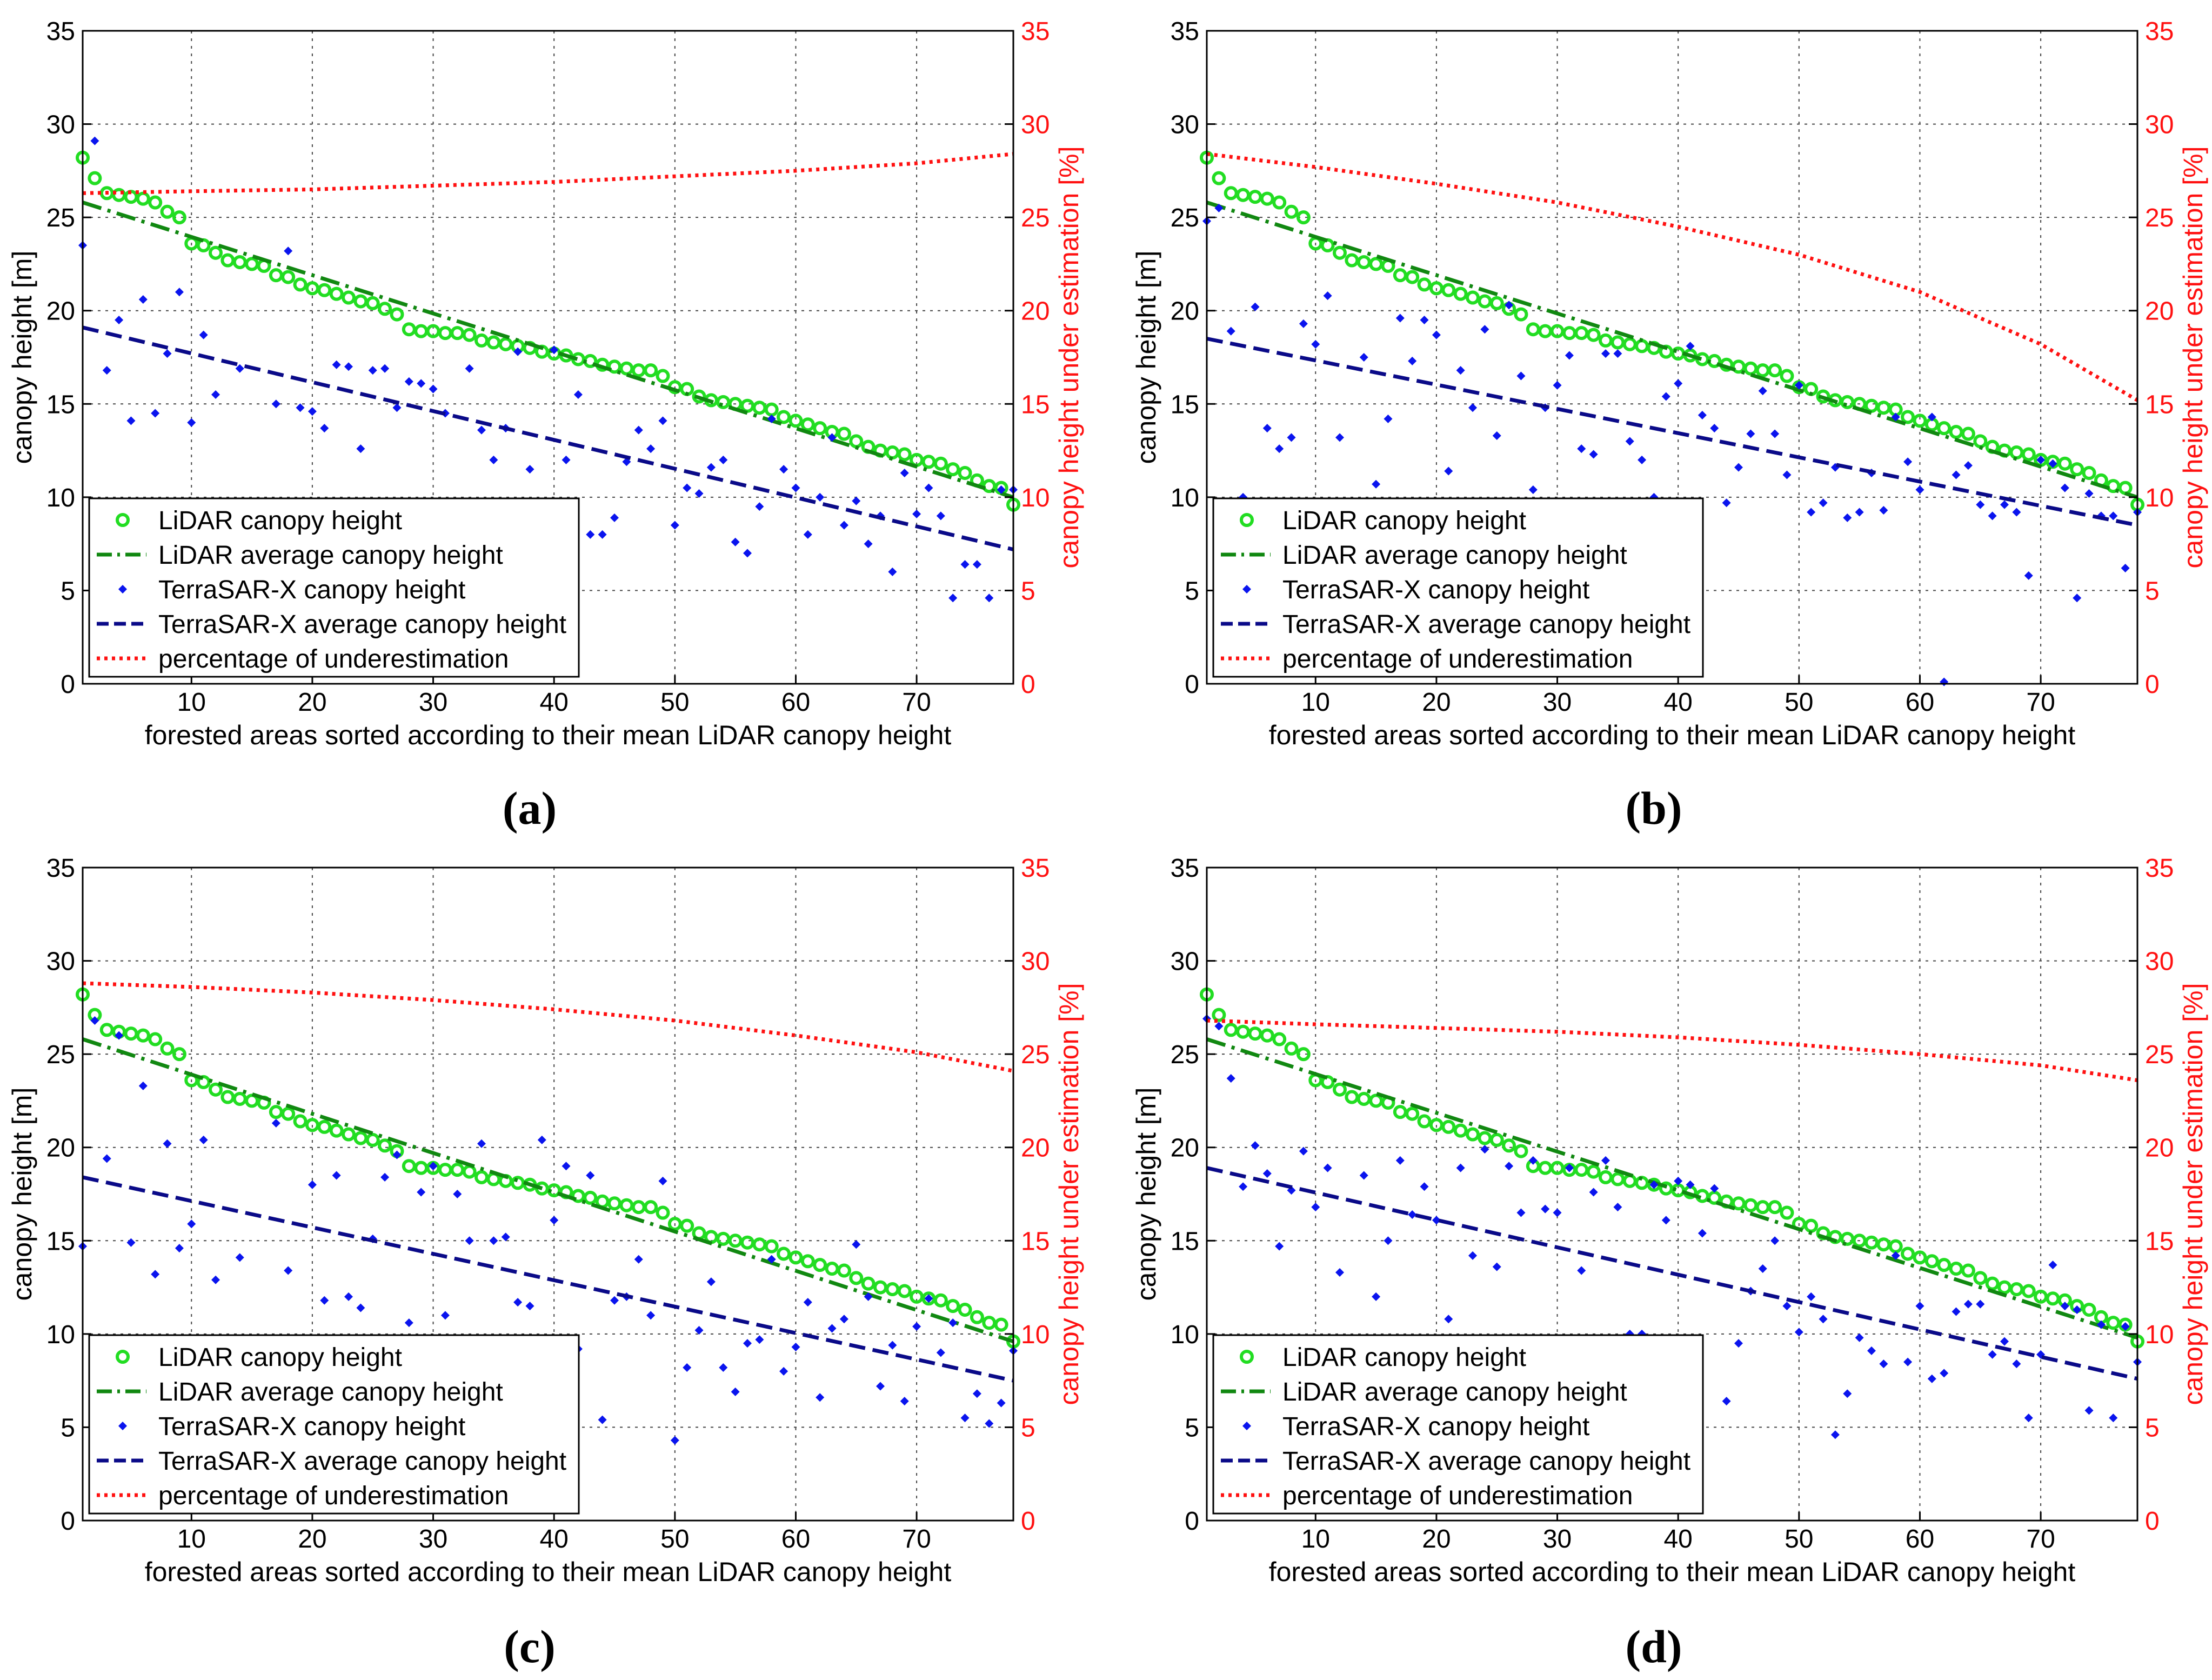 The width and height of the screenshot is (2212, 1680). I want to click on y-axis-label: canopy height [m], so click(22, 357).